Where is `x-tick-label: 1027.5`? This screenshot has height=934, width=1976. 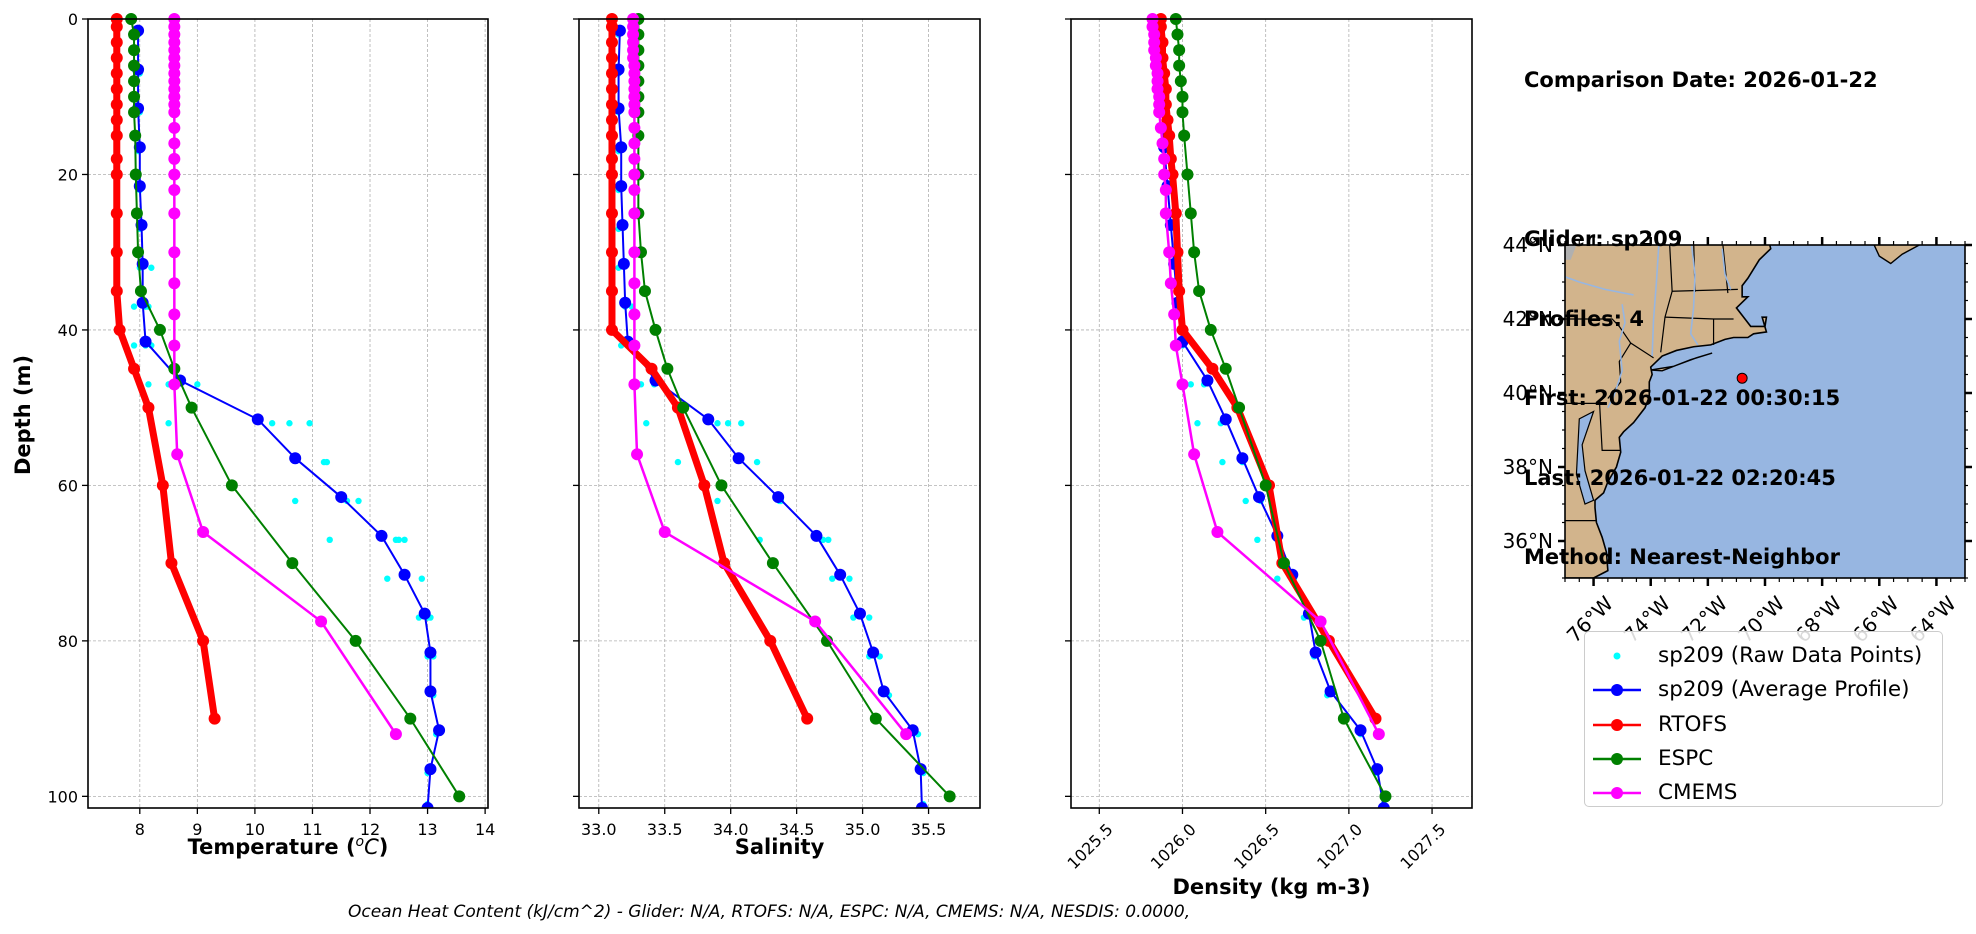 x-tick-label: 1027.5 is located at coordinates (1422, 846).